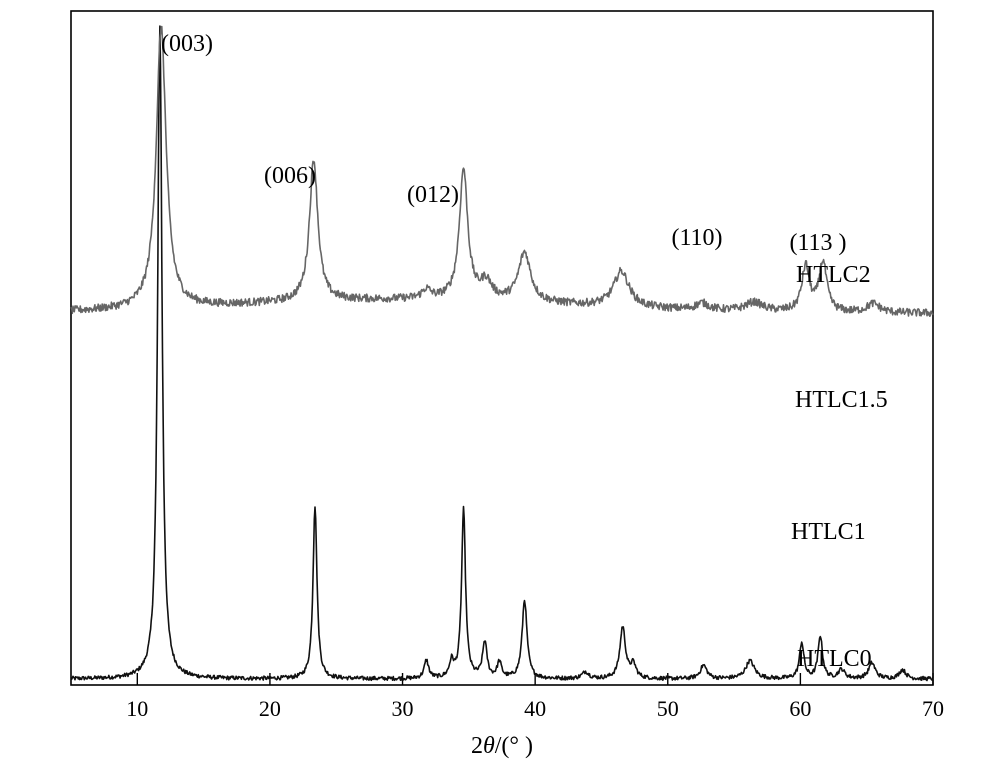 The width and height of the screenshot is (1000, 777). I want to click on x-axis-title-suffix: /(° ), so click(514, 746).